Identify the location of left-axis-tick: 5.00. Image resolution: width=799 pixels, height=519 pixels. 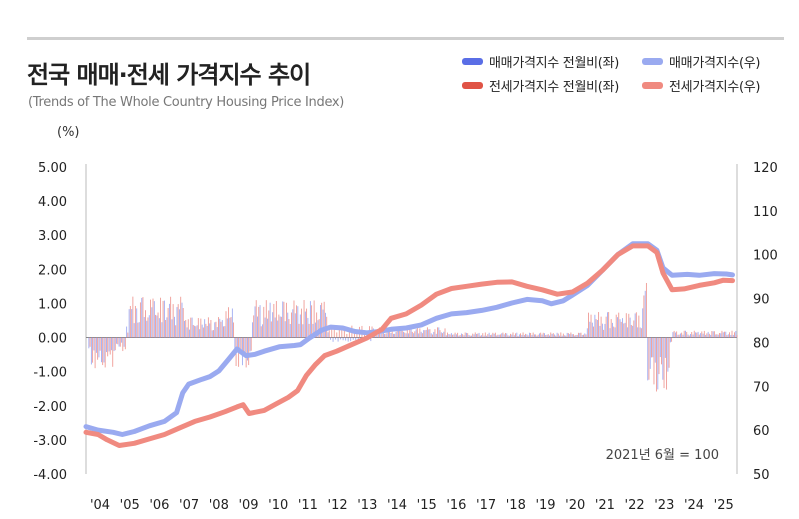
(52, 168).